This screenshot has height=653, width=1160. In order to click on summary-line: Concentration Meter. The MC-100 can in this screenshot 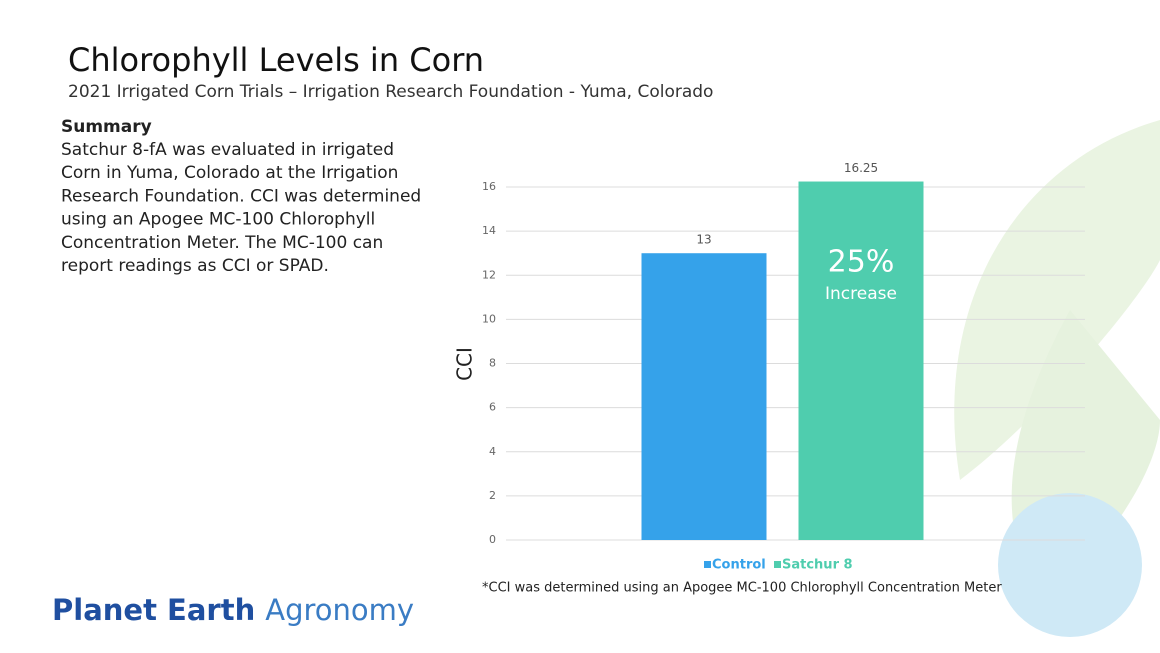, I will do `click(222, 243)`.